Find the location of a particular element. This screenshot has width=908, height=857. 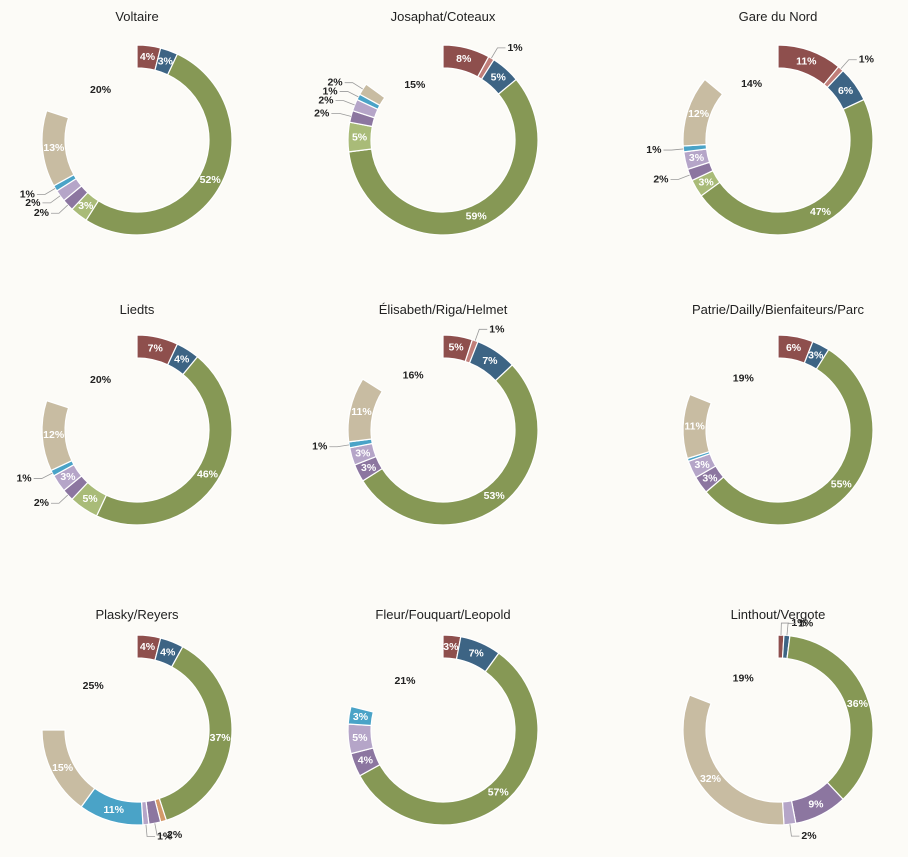

slice-label: 19% is located at coordinates (744, 679).